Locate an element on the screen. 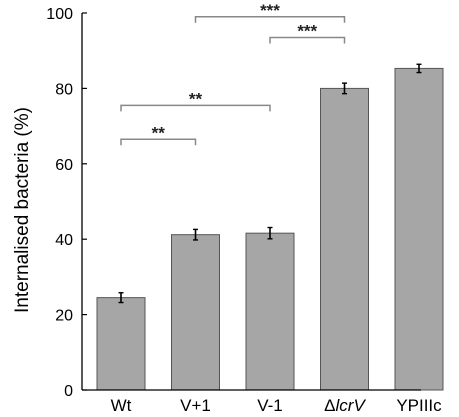 This screenshot has width=459, height=417. y-tick-label: 20 is located at coordinates (64, 316).